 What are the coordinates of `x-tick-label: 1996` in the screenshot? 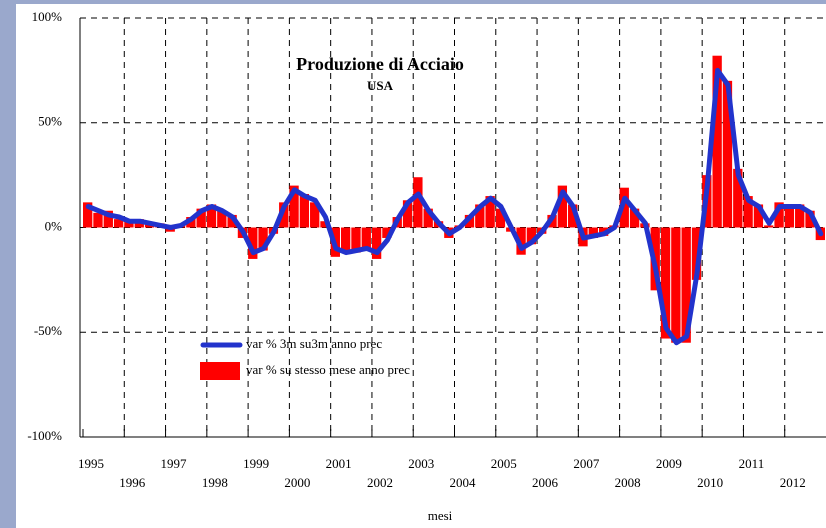 It's located at (132, 482).